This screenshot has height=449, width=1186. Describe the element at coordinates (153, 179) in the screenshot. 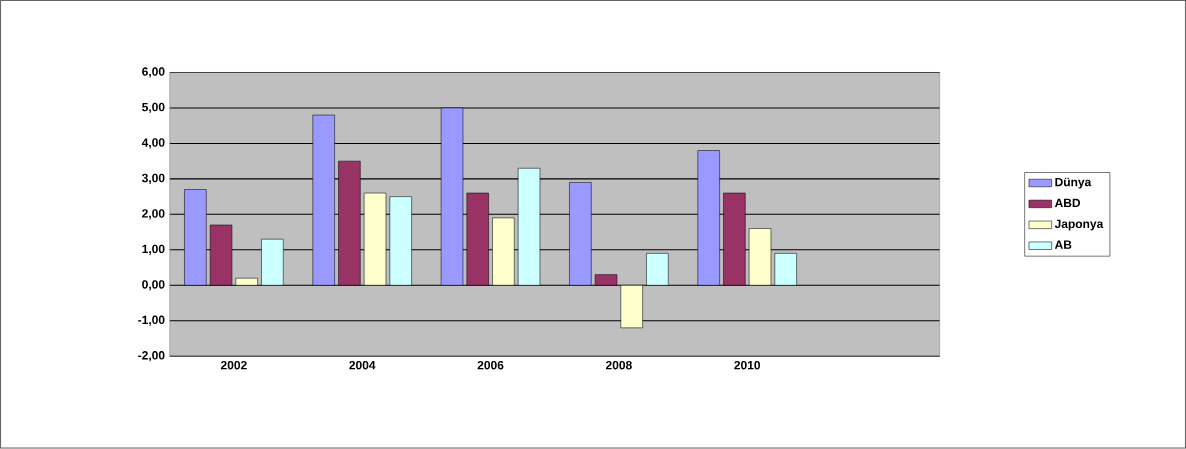

I see `y-tick-label: 3,00` at that location.